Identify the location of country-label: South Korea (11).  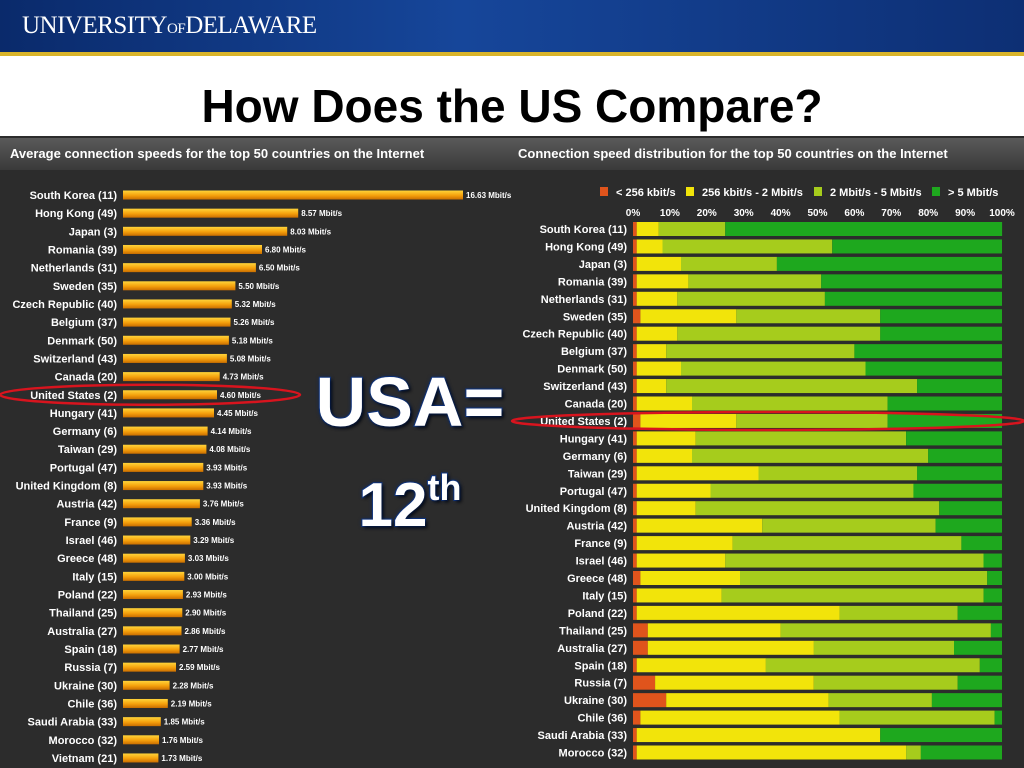
(584, 230).